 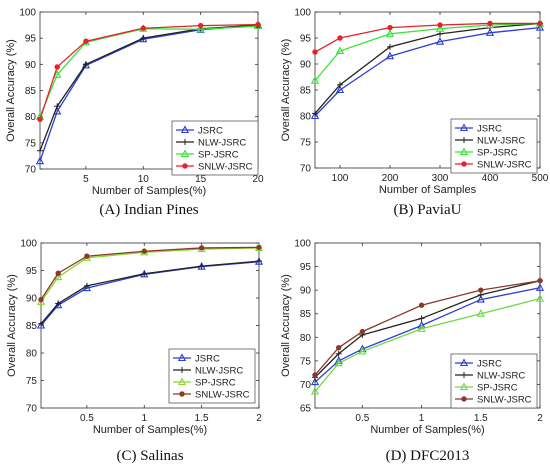 I want to click on x-tick-label: 10, so click(x=144, y=179).